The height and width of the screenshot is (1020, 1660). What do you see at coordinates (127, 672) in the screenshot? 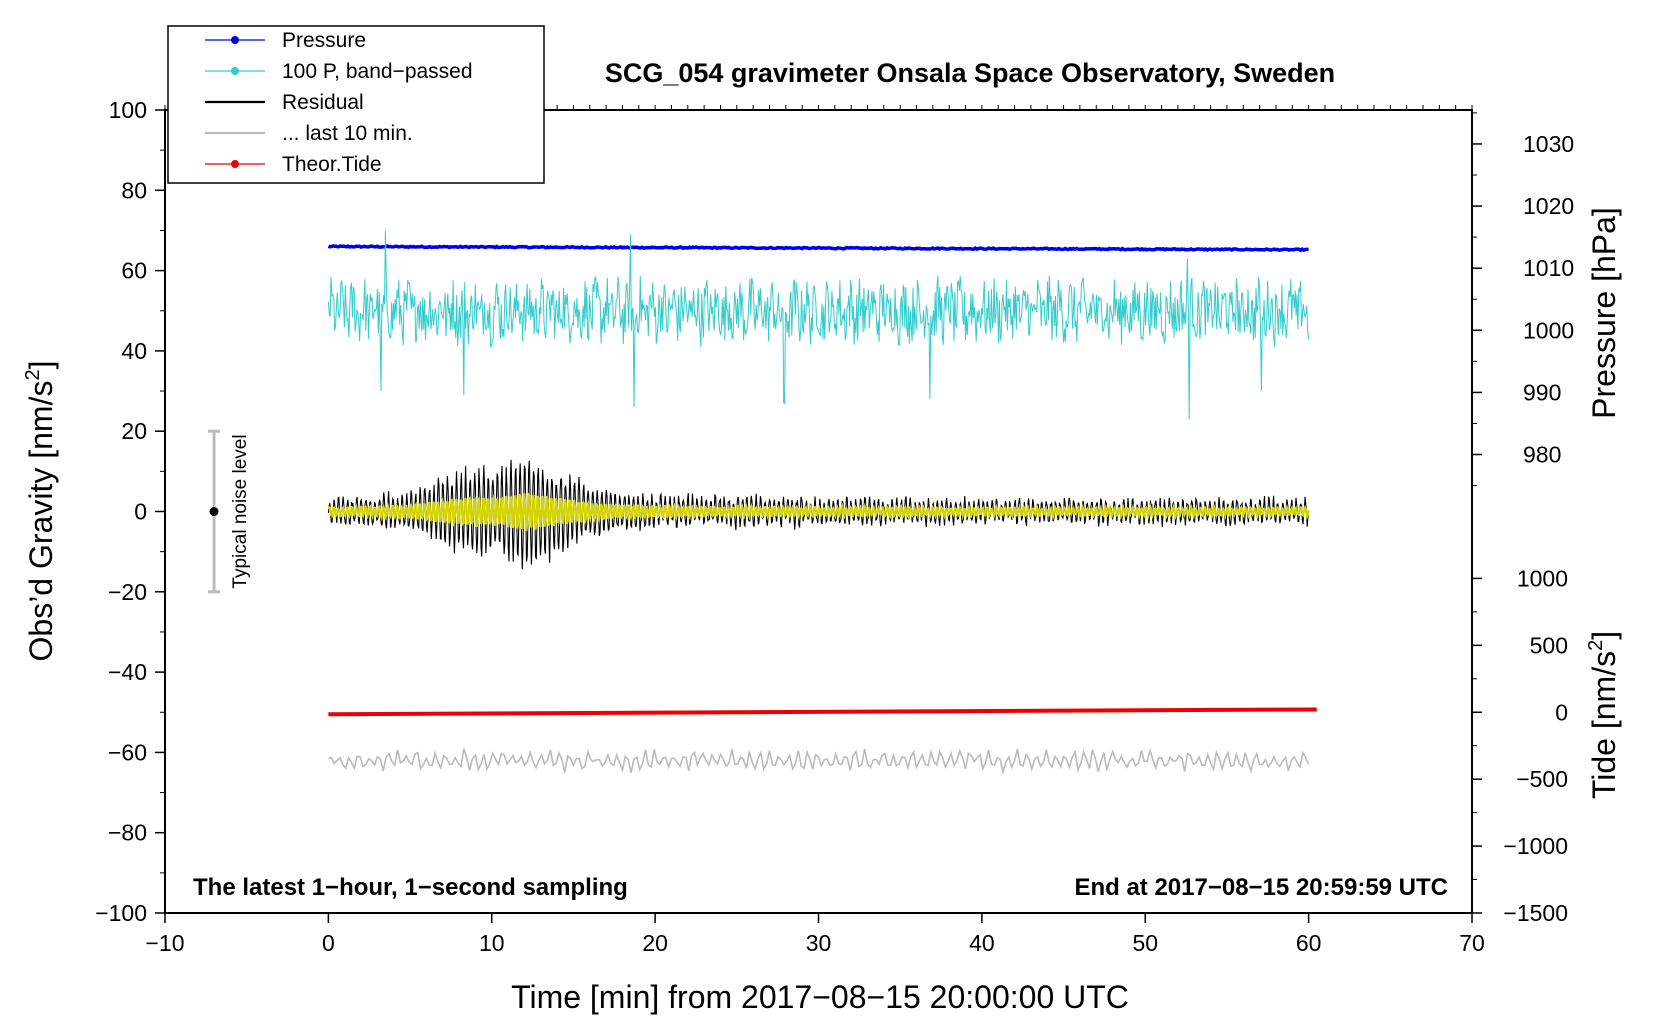
I see `y-left-tick-label: −40` at bounding box center [127, 672].